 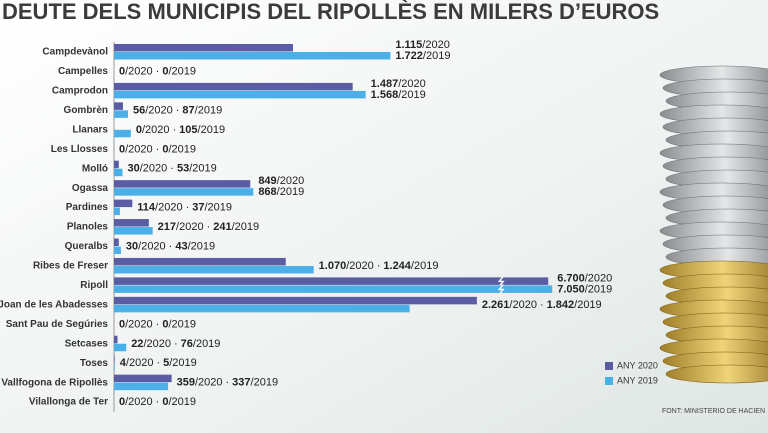 What do you see at coordinates (188, 110) in the screenshot?
I see `value: 87` at bounding box center [188, 110].